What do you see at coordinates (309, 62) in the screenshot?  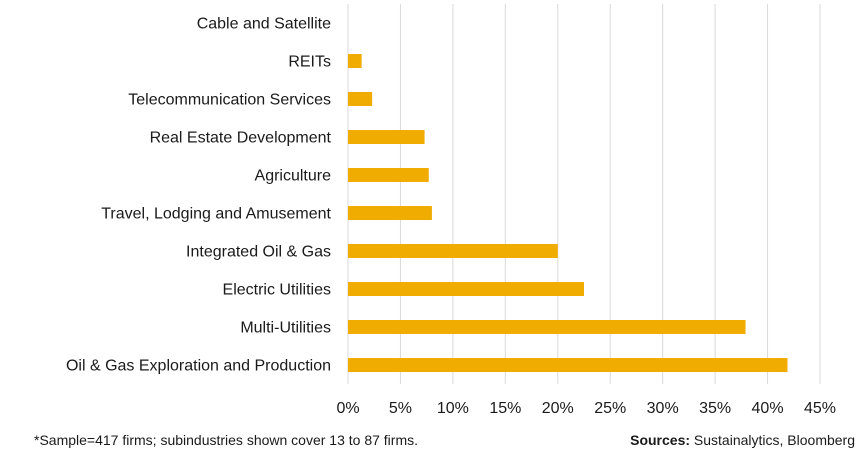 I see `category-label: REITs` at bounding box center [309, 62].